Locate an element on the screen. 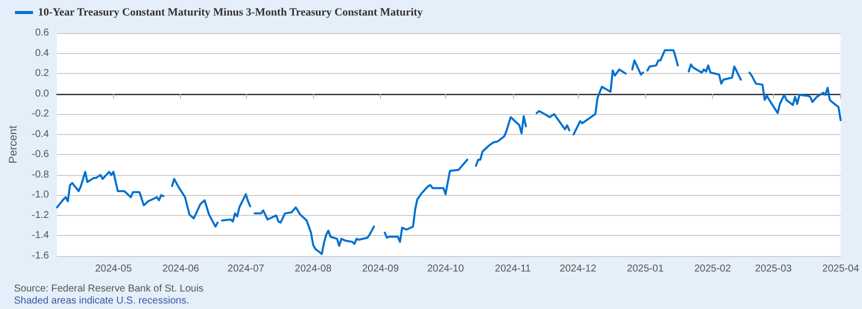 Image resolution: width=862 pixels, height=309 pixels. y-tick-label: 0.0 is located at coordinates (42, 94).